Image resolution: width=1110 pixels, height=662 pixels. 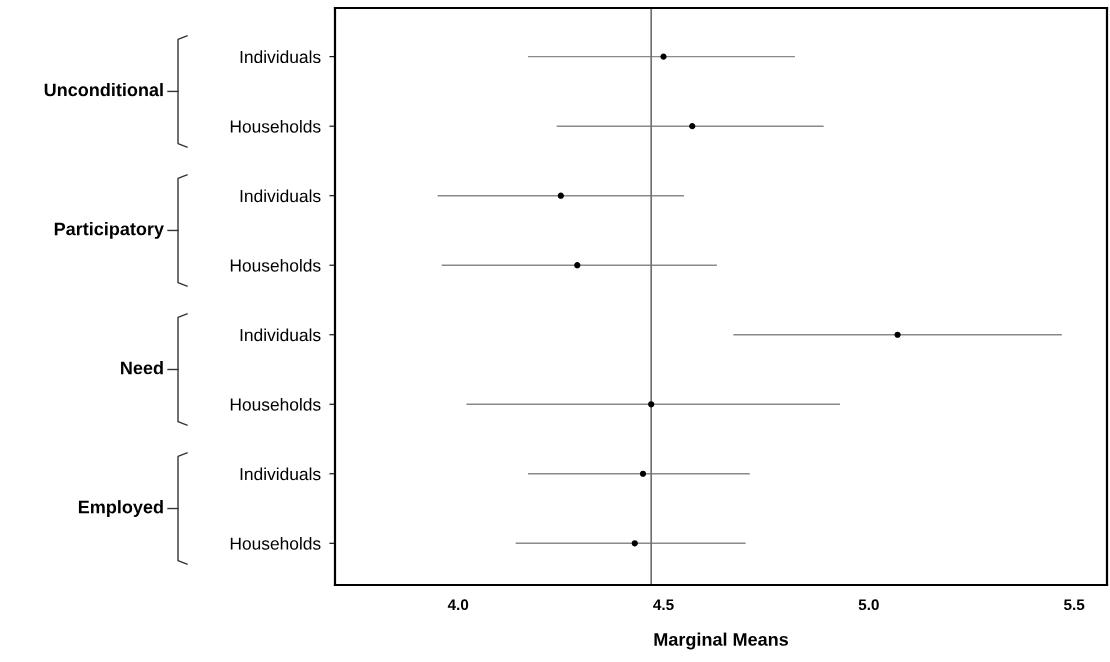 I want to click on text: Participatory, so click(x=109, y=230).